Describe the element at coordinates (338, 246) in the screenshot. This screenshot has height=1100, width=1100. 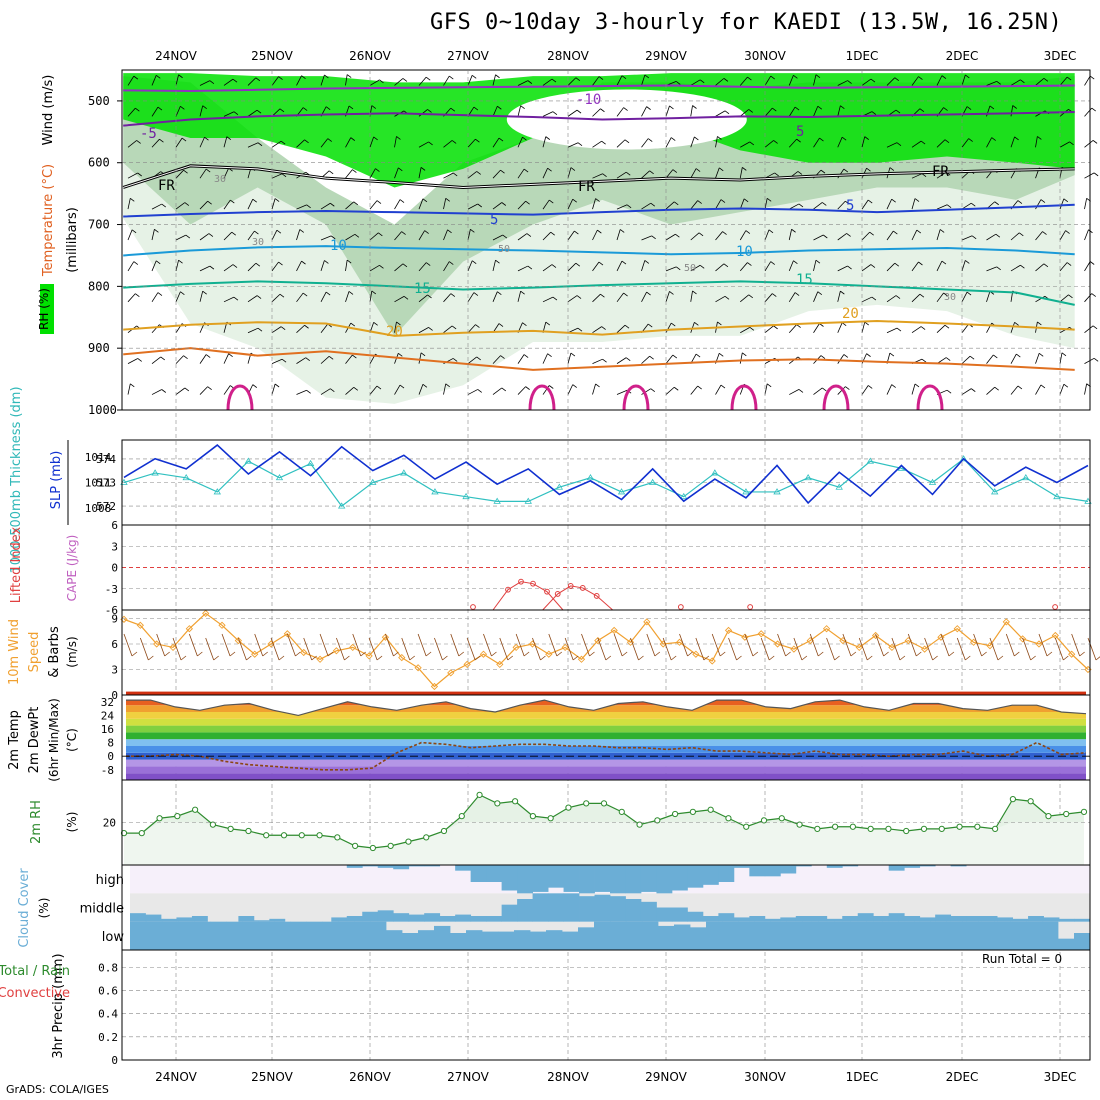
I see `contour-label: 10` at that location.